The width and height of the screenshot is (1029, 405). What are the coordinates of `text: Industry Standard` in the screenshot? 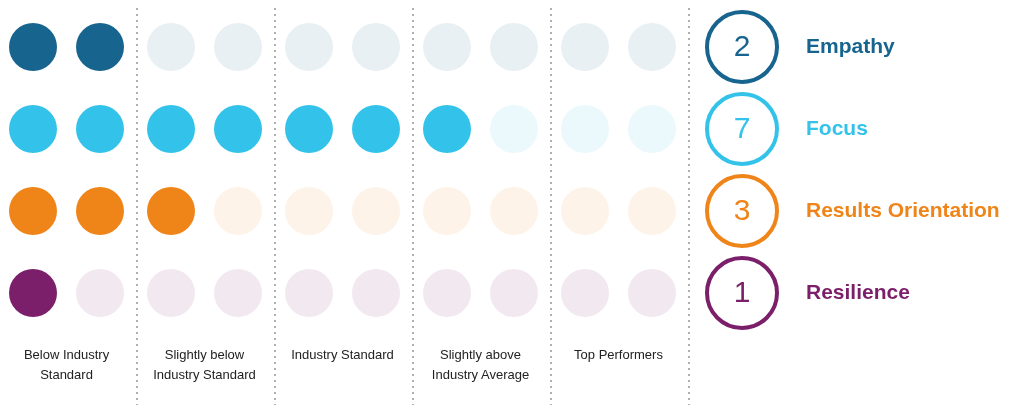 It's located at (342, 354).